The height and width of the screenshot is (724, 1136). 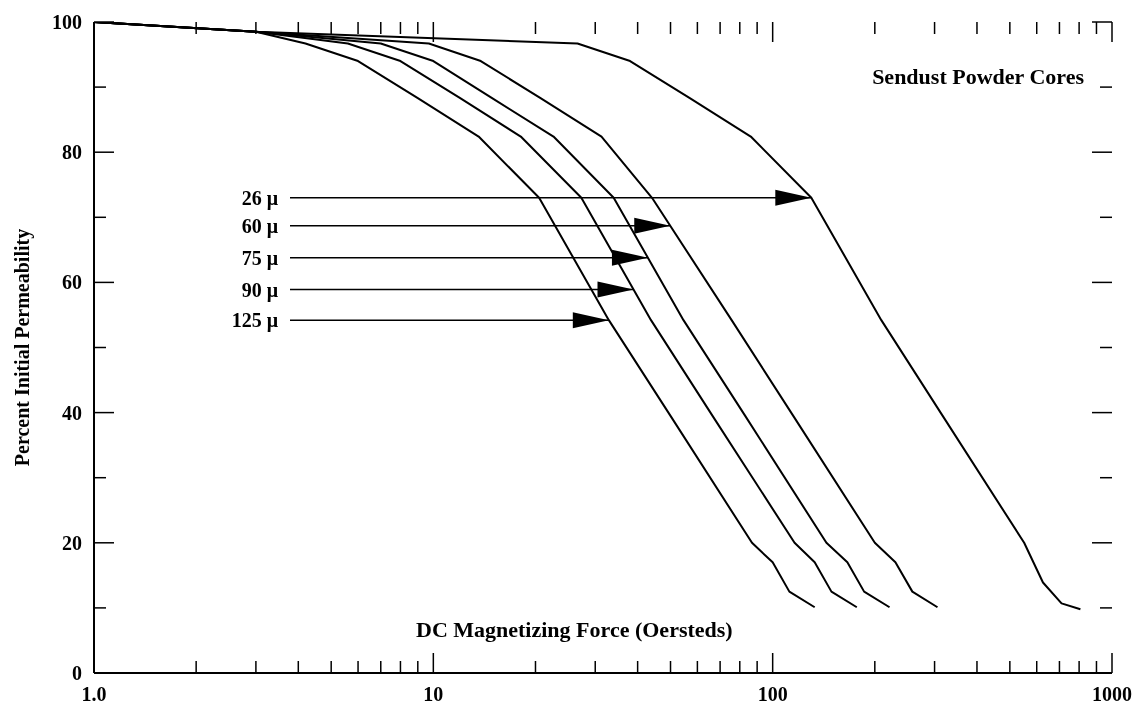 I want to click on y-tick-label: 60, so click(x=72, y=282).